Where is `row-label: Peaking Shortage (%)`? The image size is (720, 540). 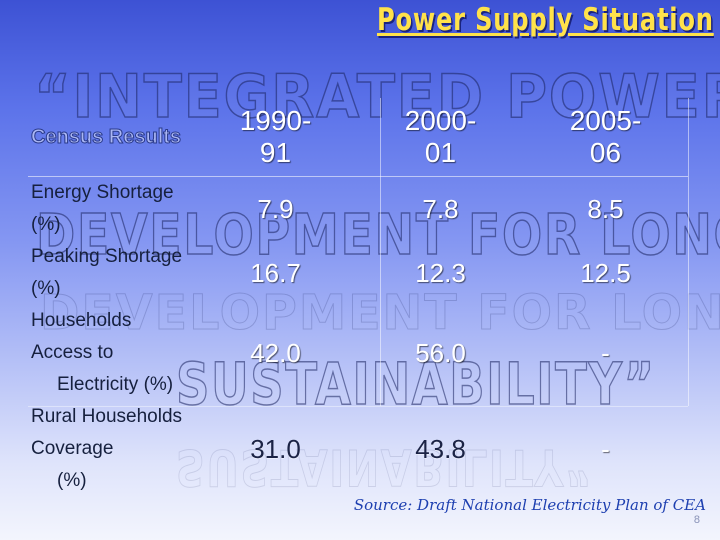 row-label: Peaking Shortage (%) is located at coordinates (110, 273).